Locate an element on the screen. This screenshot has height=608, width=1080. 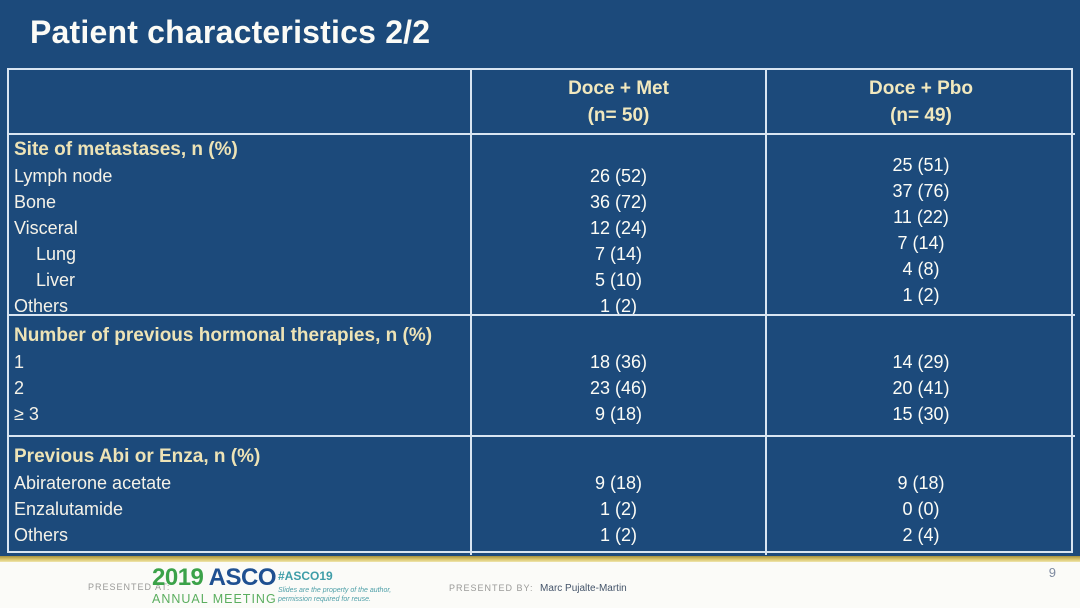
asco-logo-org: ASCO is located at coordinates (242, 577).